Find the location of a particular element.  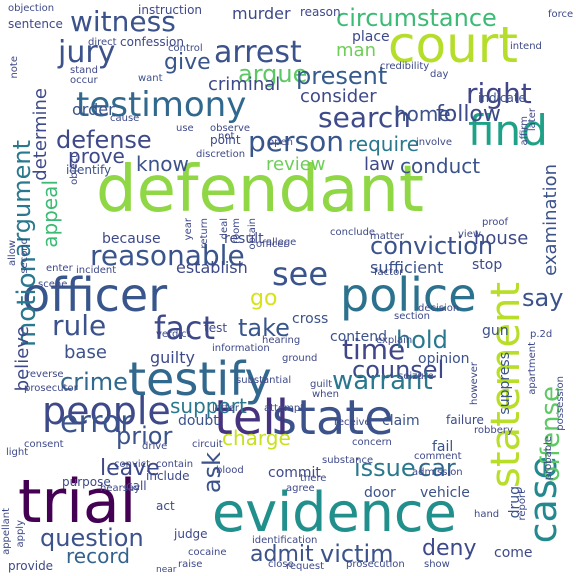

cloud-word: day is located at coordinates (439, 75).